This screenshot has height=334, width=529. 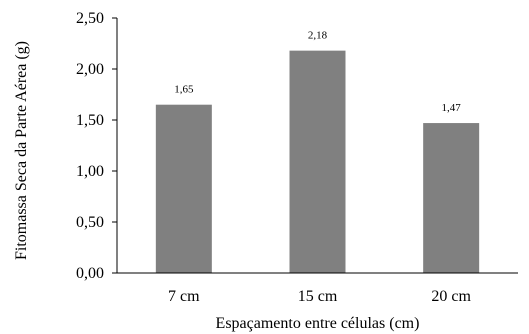 What do you see at coordinates (90, 171) in the screenshot?
I see `y-tick-label: 1,00` at bounding box center [90, 171].